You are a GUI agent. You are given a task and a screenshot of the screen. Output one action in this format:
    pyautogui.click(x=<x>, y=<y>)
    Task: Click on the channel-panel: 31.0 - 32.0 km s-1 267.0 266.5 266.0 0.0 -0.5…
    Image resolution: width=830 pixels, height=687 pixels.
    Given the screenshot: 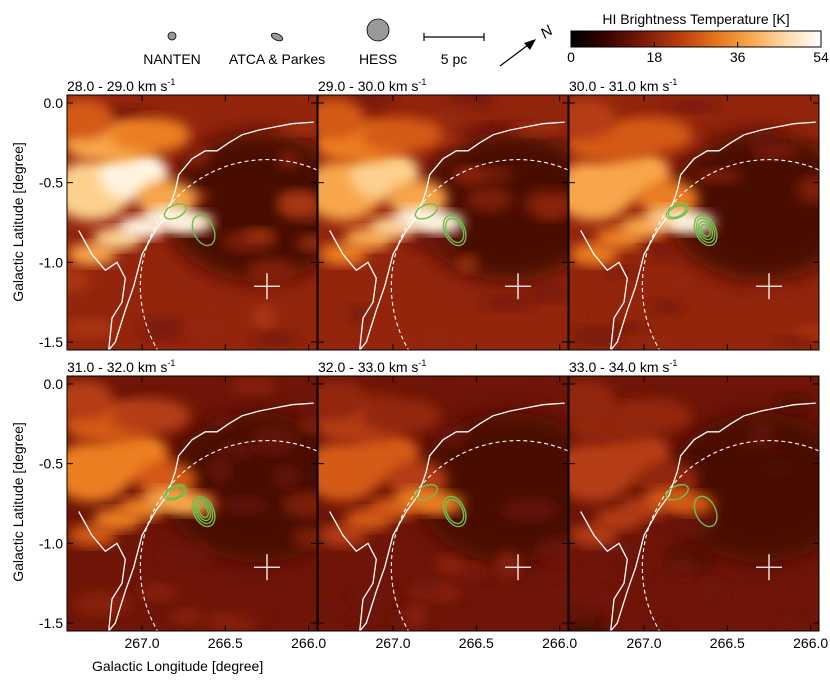 What is the action you would take?
    pyautogui.click(x=183, y=504)
    